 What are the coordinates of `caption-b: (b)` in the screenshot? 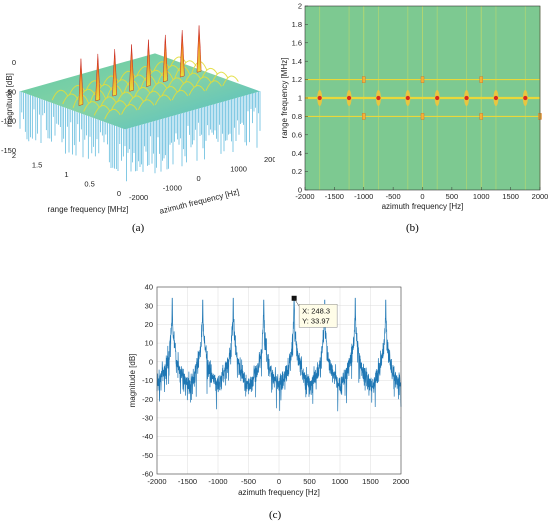 It's located at (412, 228).